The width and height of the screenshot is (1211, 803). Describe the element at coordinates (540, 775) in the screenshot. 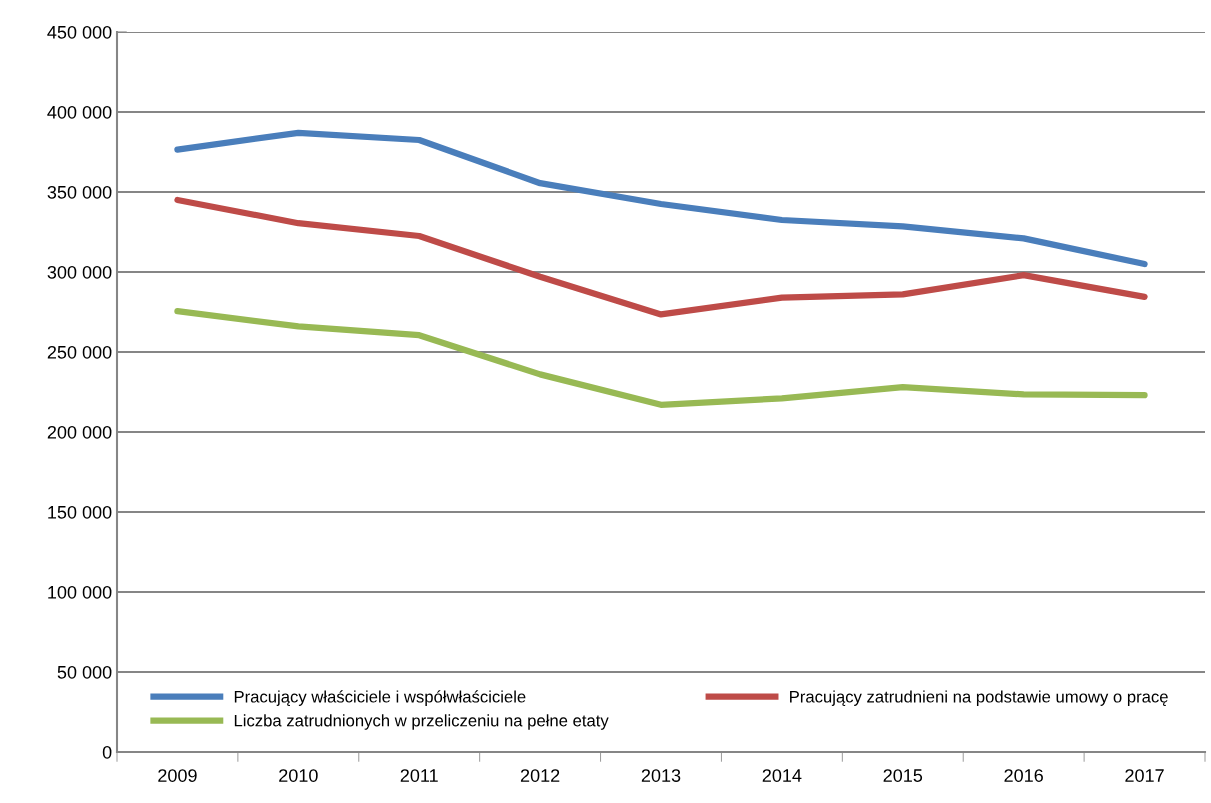

I see `x-tick-label: 2012` at that location.